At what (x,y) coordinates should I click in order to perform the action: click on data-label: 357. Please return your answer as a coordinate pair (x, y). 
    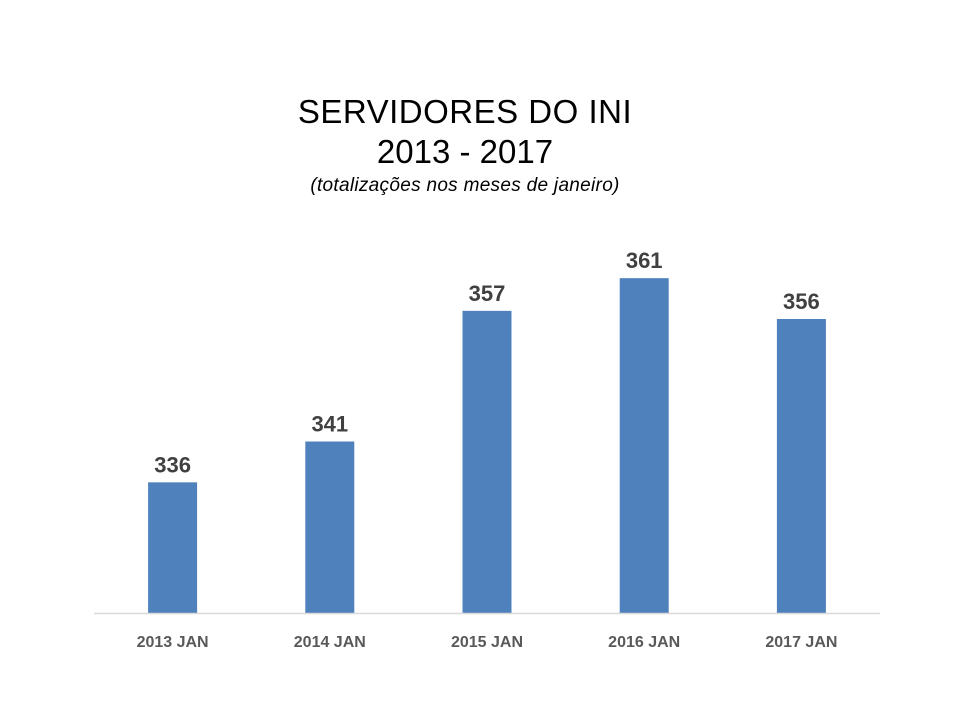
    Looking at the image, I should click on (487, 293).